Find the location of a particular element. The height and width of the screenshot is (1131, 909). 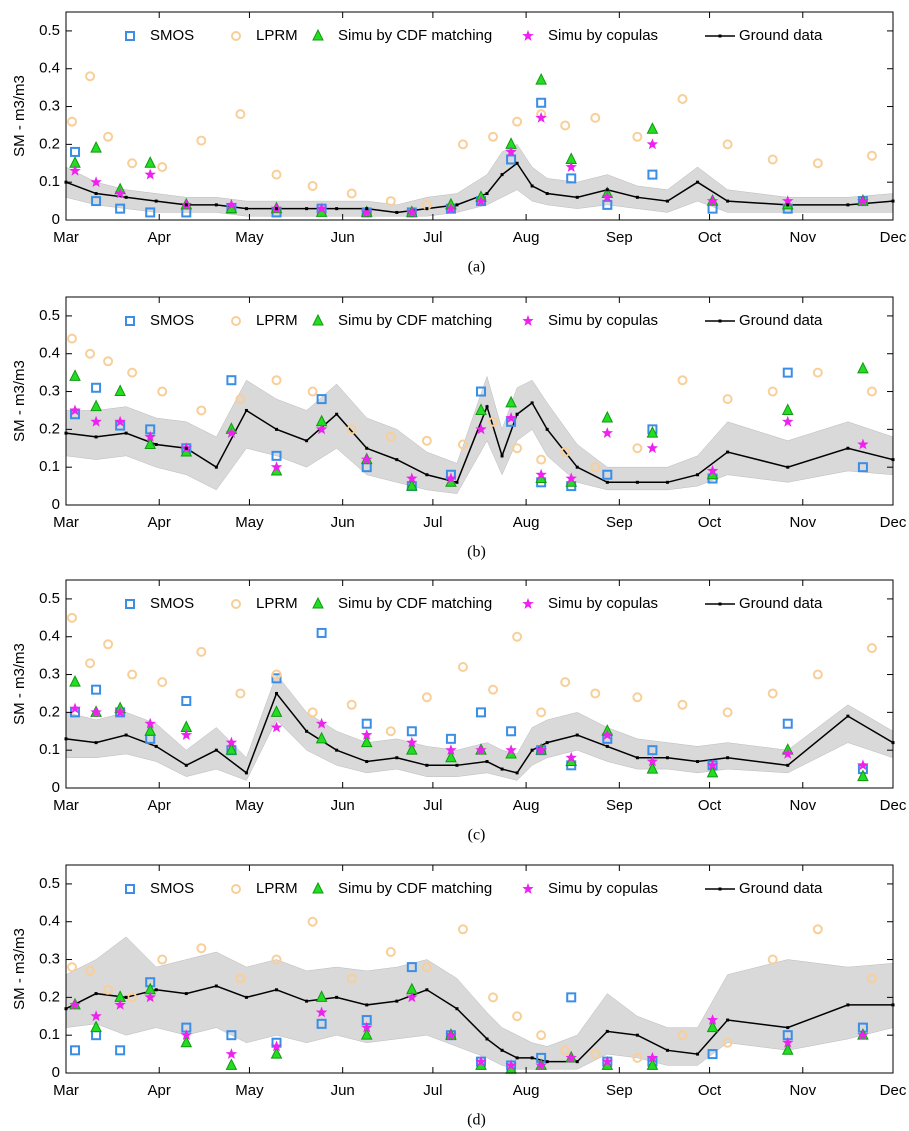

x-tick-label: Mar is located at coordinates (66, 522).